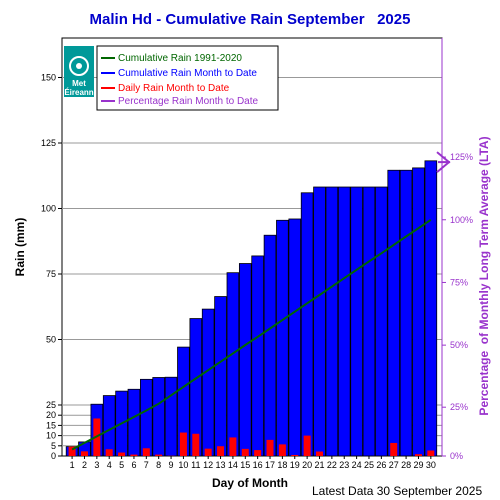 The width and height of the screenshot is (500, 500). Describe the element at coordinates (233, 465) in the screenshot. I see `x-tick-label-14: 14` at that location.